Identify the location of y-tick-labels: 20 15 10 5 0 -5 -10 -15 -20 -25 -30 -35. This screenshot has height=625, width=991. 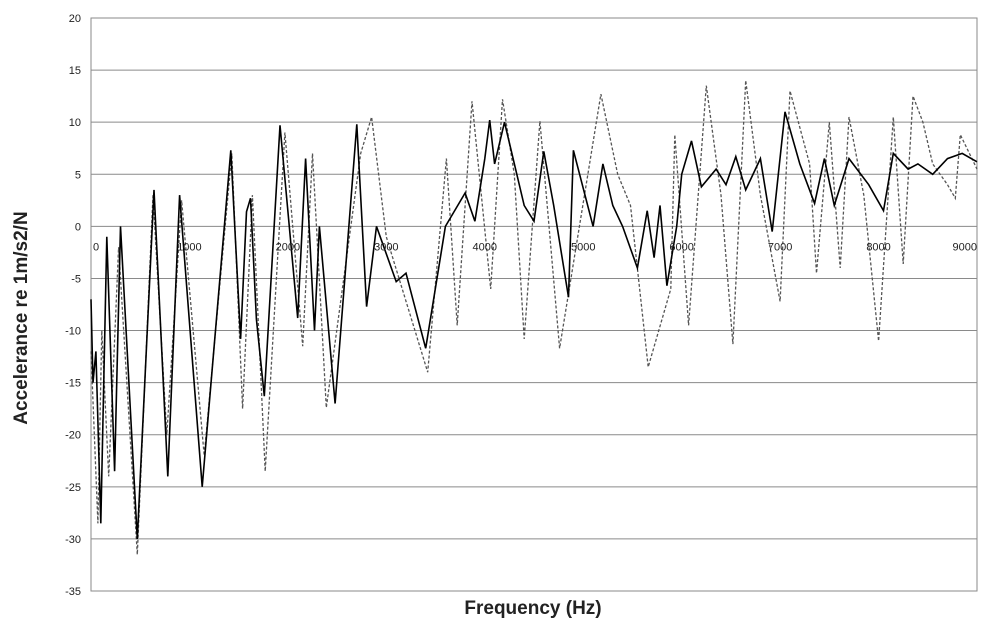
(73, 305).